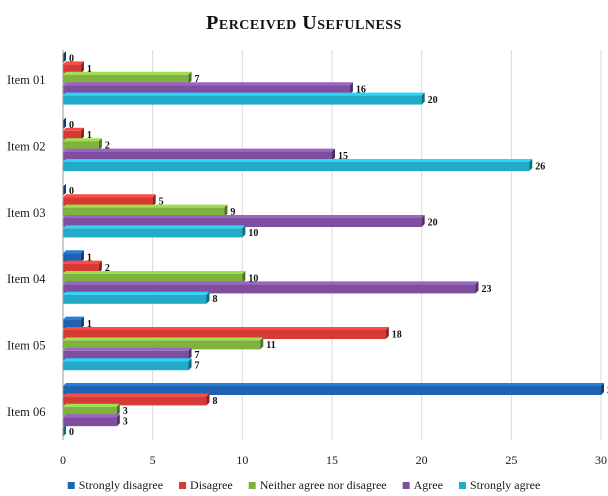 The height and width of the screenshot is (496, 608). I want to click on x-tick-label: 15, so click(332, 460).